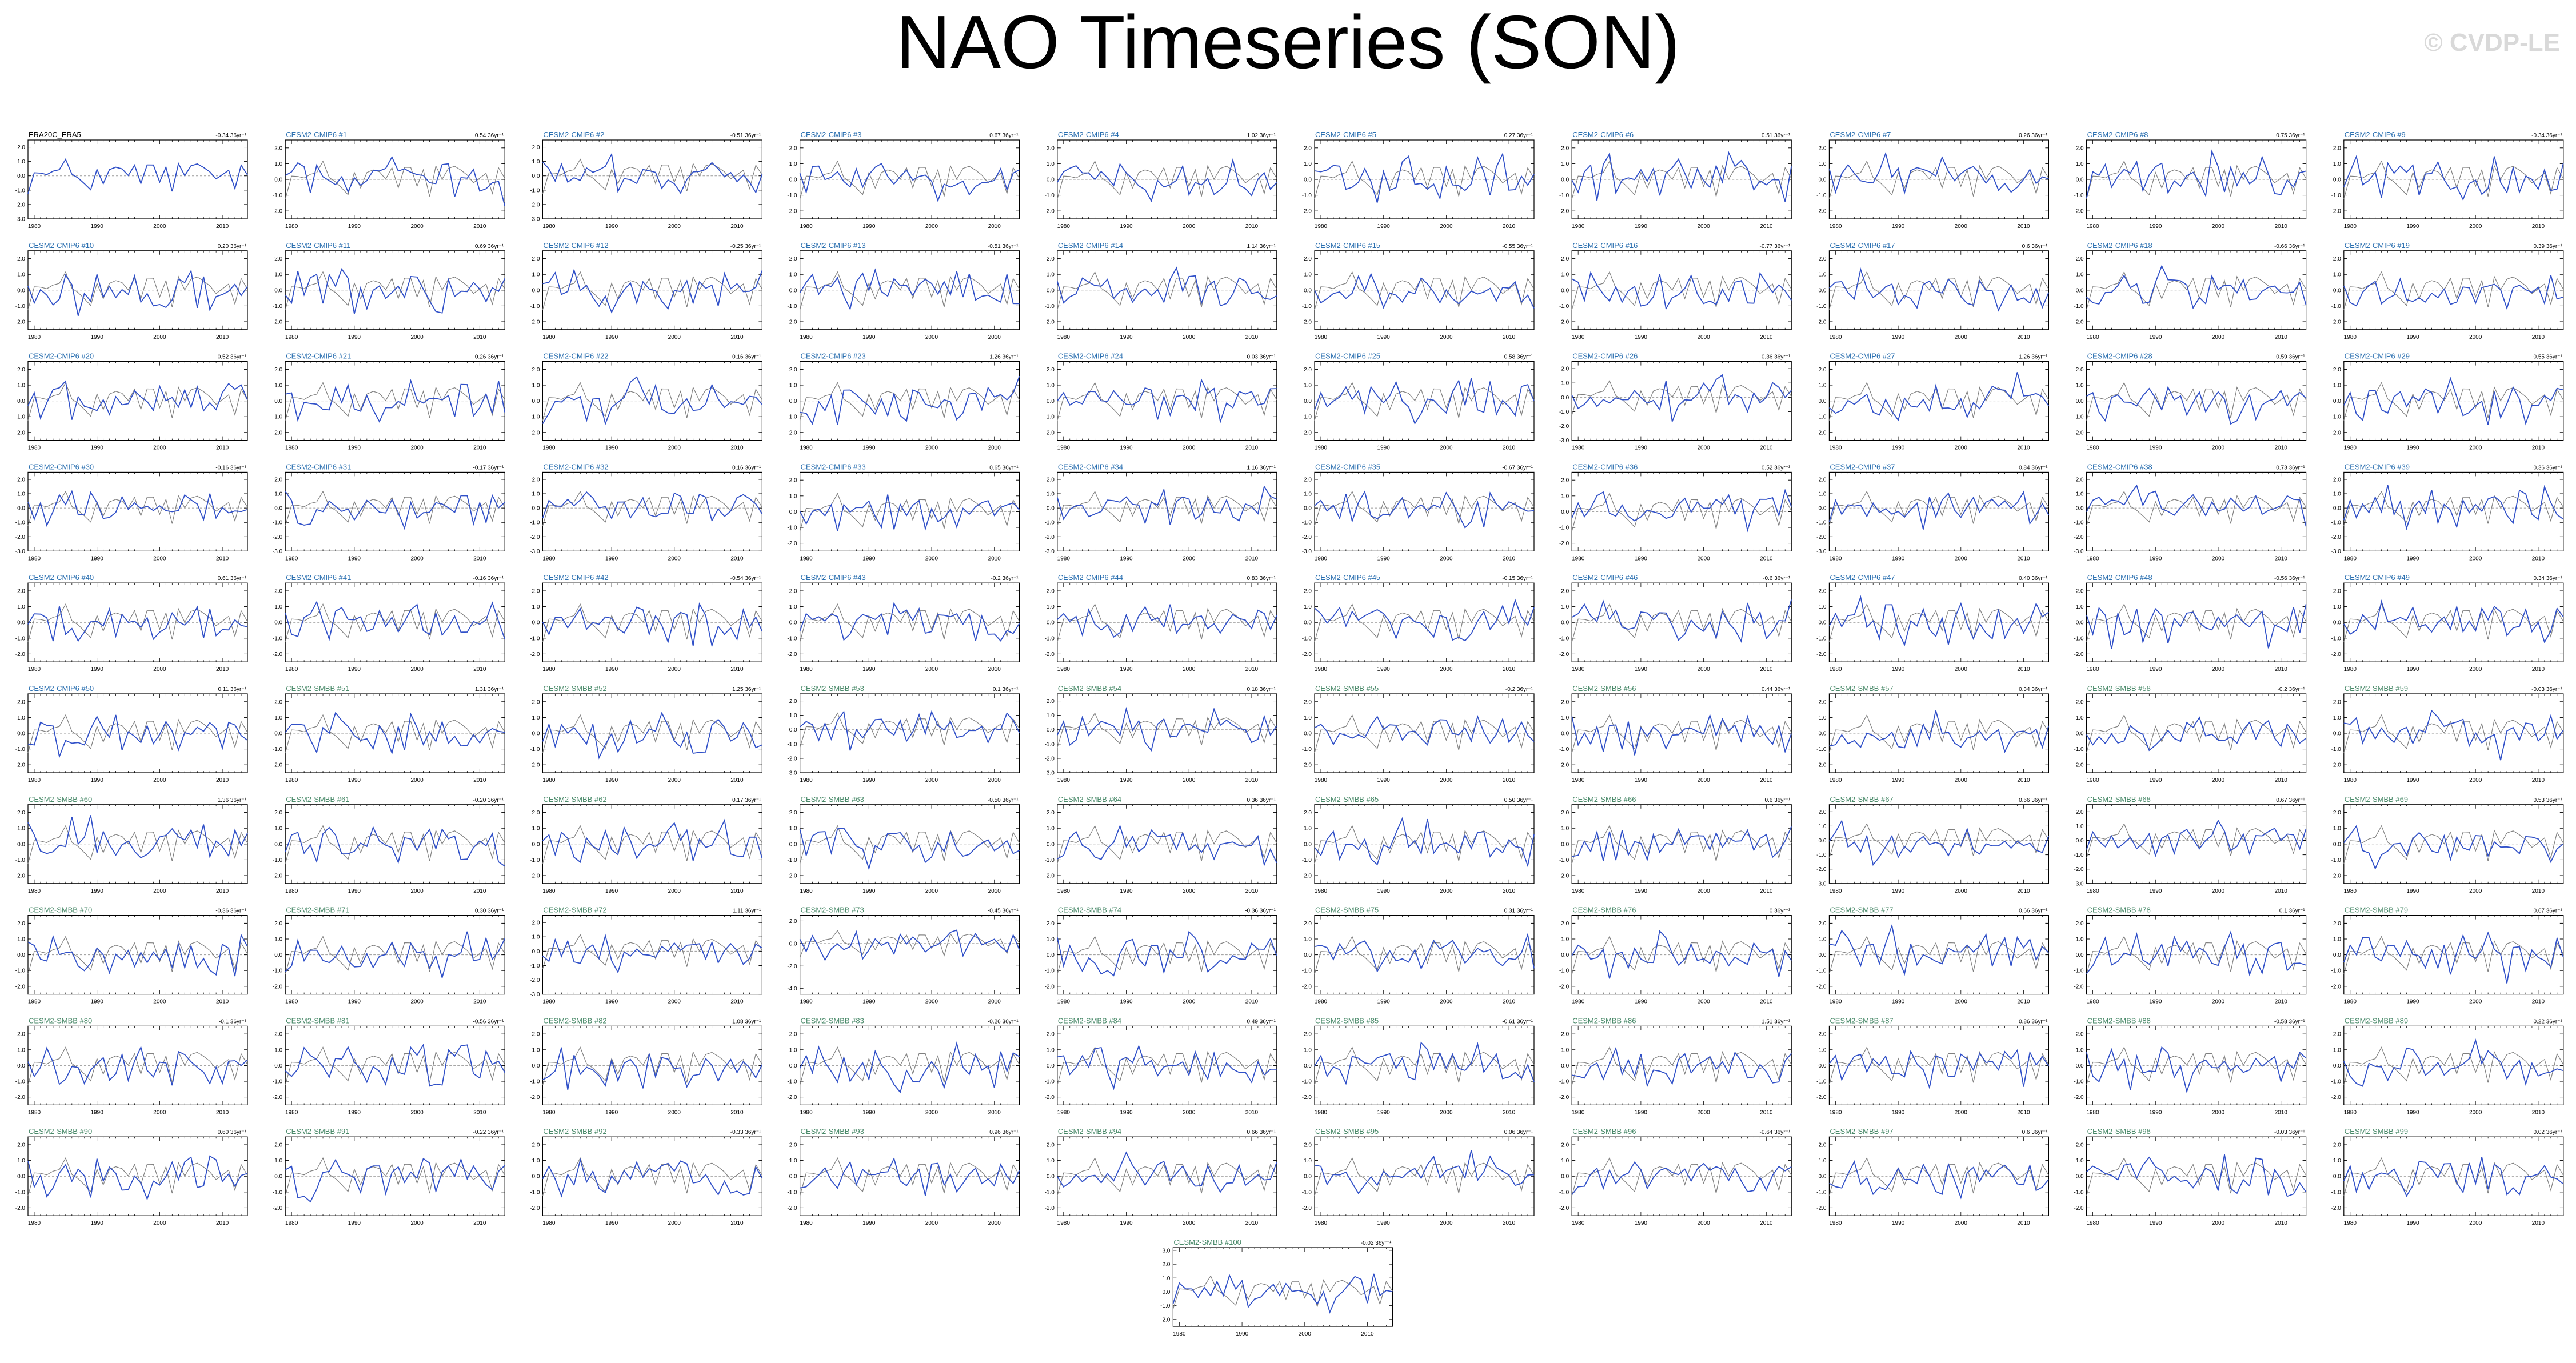  Describe the element at coordinates (652, 511) in the screenshot. I see `panel-frame` at that location.